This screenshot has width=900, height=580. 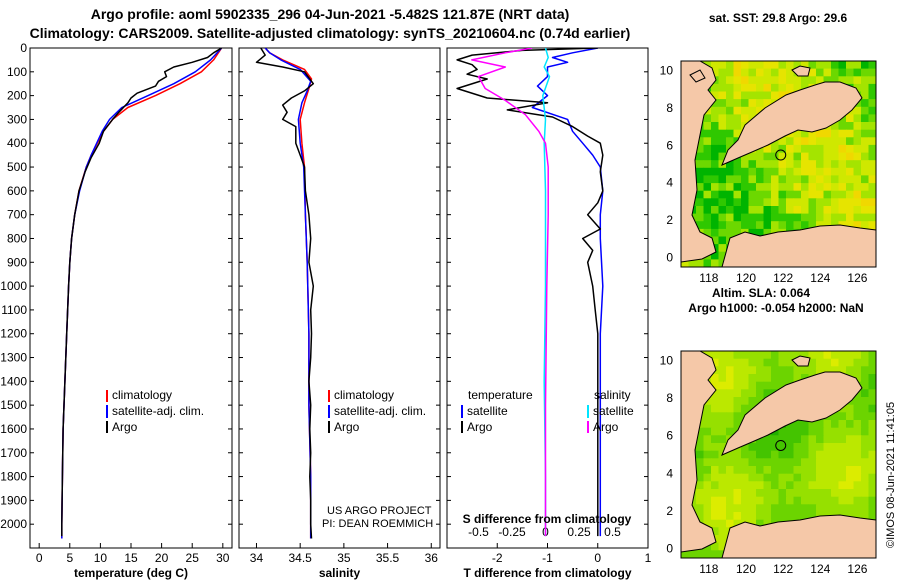 I want to click on map-x-tick-label: 120, so click(x=746, y=569).